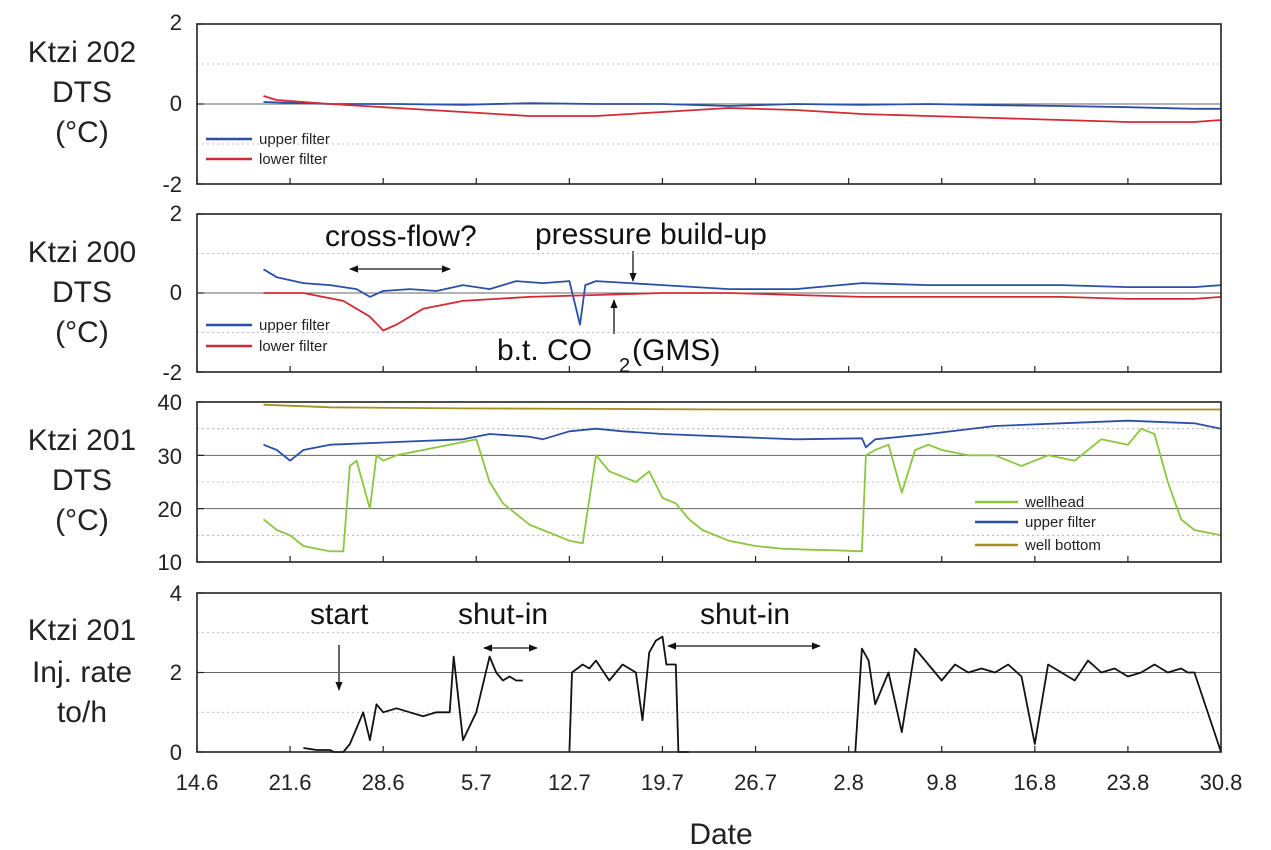 The height and width of the screenshot is (850, 1271). Describe the element at coordinates (476, 782) in the screenshot. I see `x-tick-label: 5.7` at that location.